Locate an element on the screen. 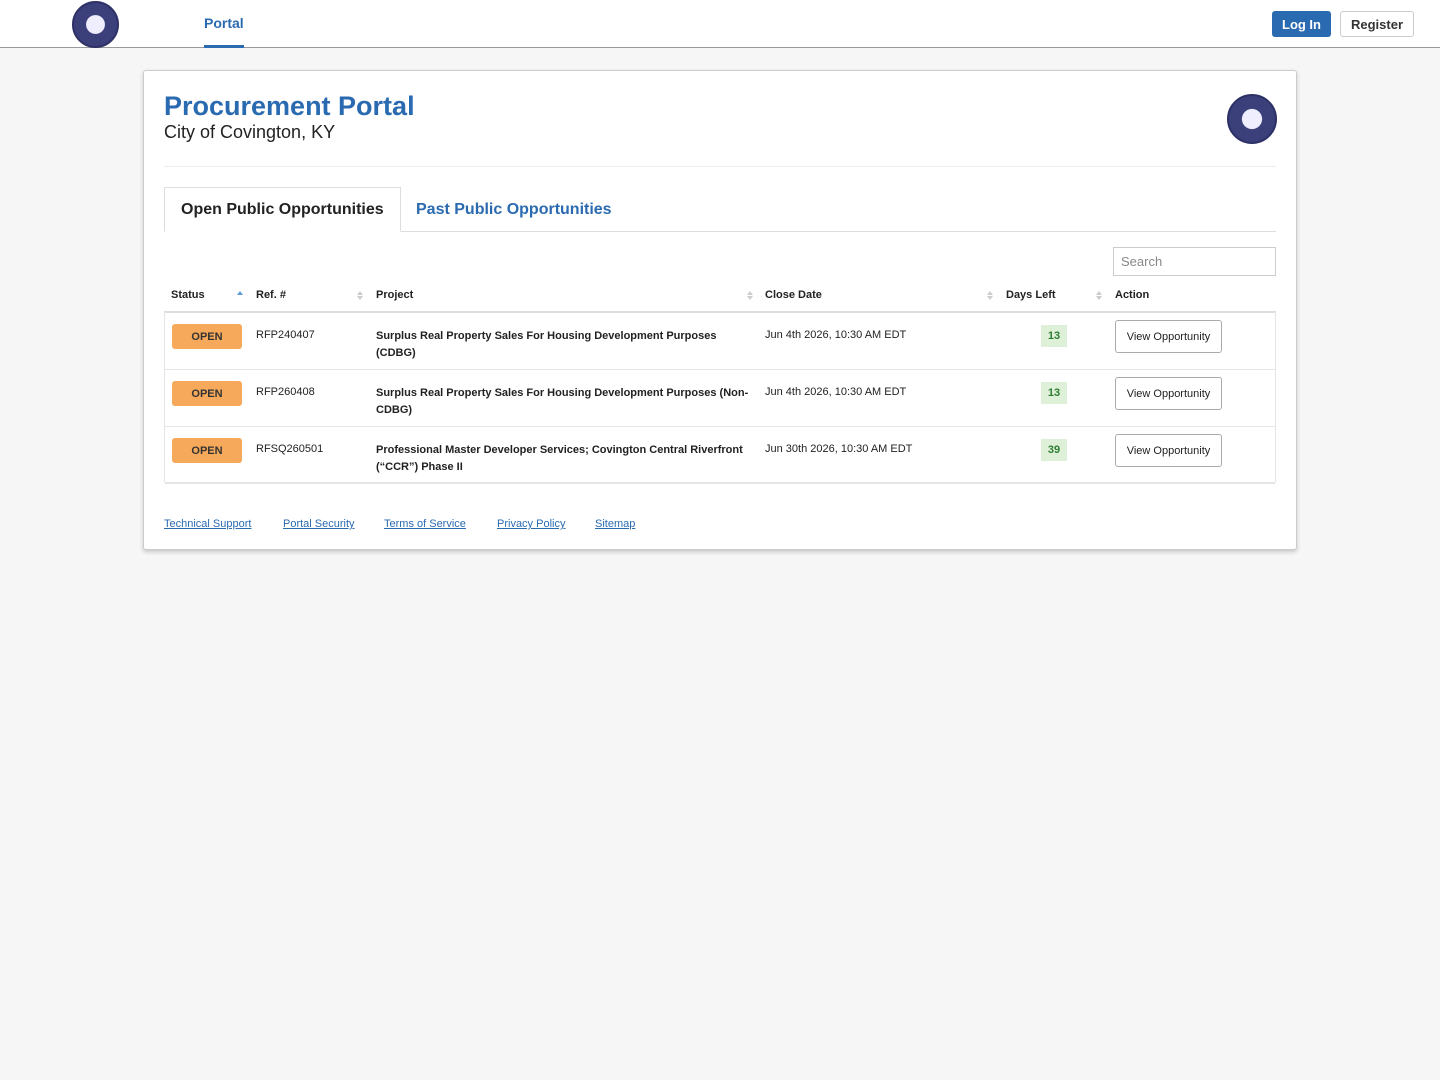 The height and width of the screenshot is (1080, 1440). logo is located at coordinates (95, 24).